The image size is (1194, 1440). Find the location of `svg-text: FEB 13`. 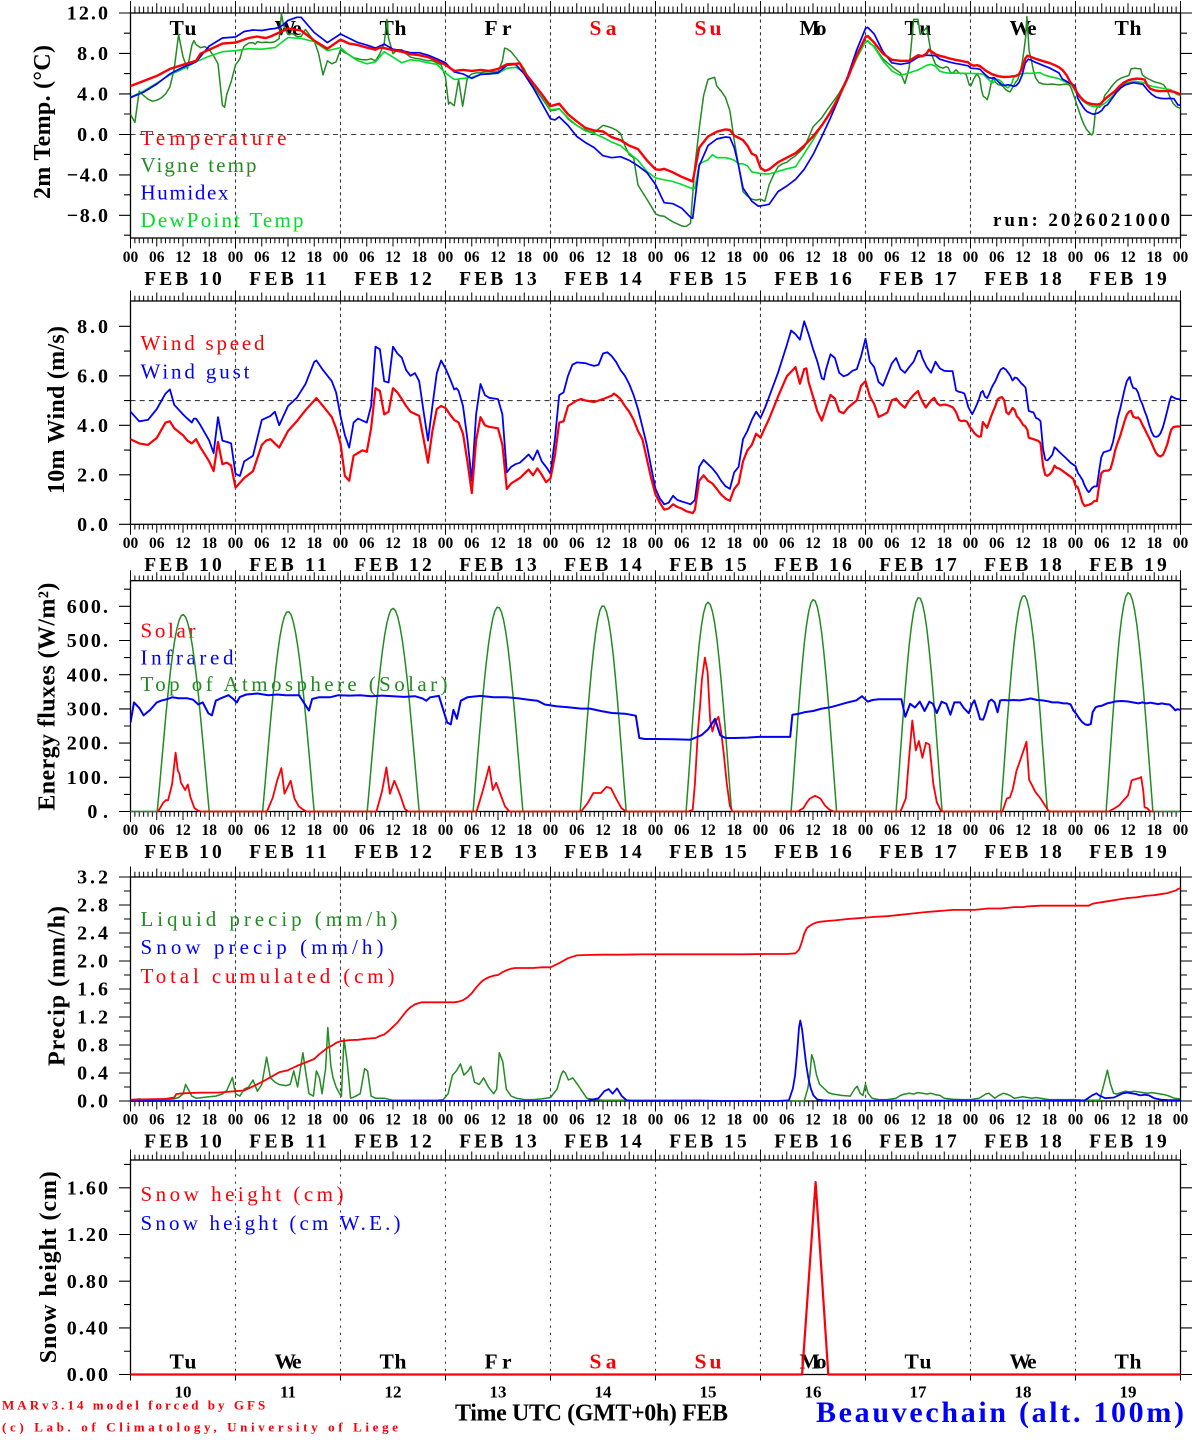

svg-text: FEB 13 is located at coordinates (498, 1142).